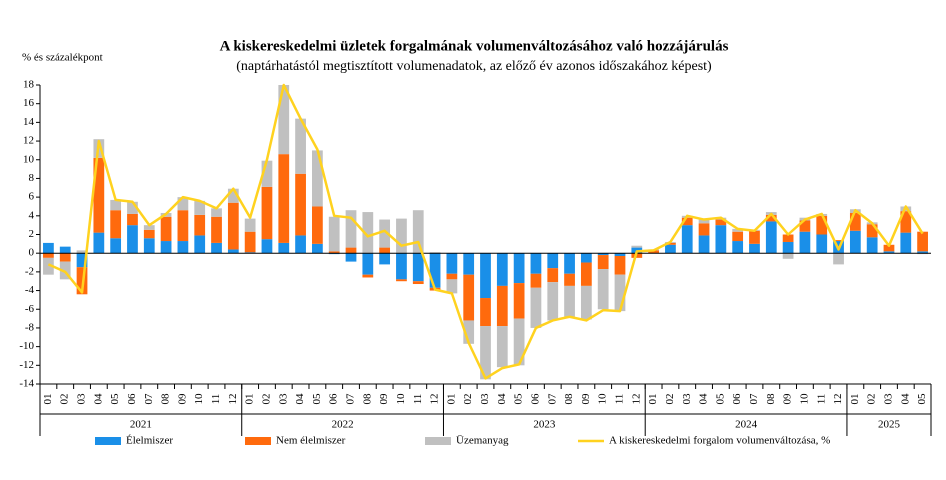  What do you see at coordinates (401, 399) in the screenshot?
I see `x-tick-label: 10` at bounding box center [401, 399].